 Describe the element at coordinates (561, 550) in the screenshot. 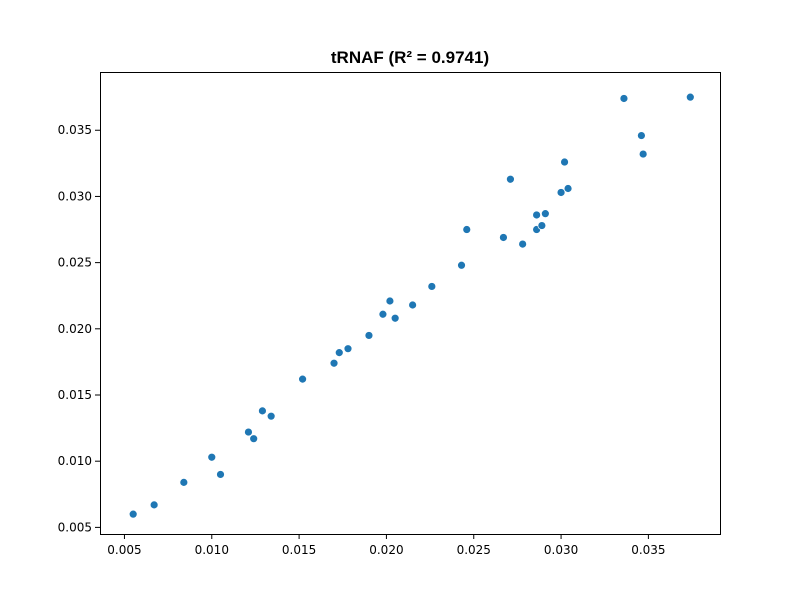

I see `x-tick-label: 0.030` at that location.